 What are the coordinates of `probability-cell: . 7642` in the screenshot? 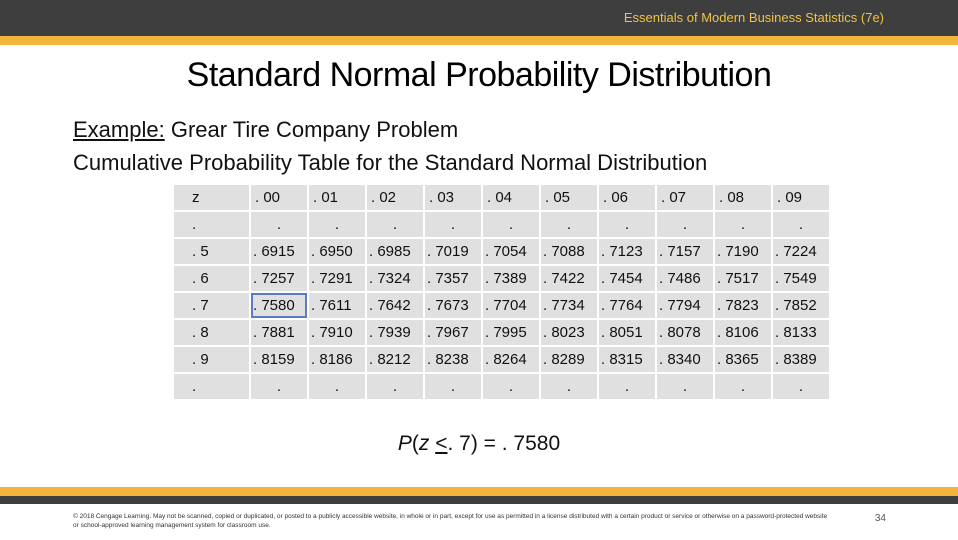 It's located at (395, 305).